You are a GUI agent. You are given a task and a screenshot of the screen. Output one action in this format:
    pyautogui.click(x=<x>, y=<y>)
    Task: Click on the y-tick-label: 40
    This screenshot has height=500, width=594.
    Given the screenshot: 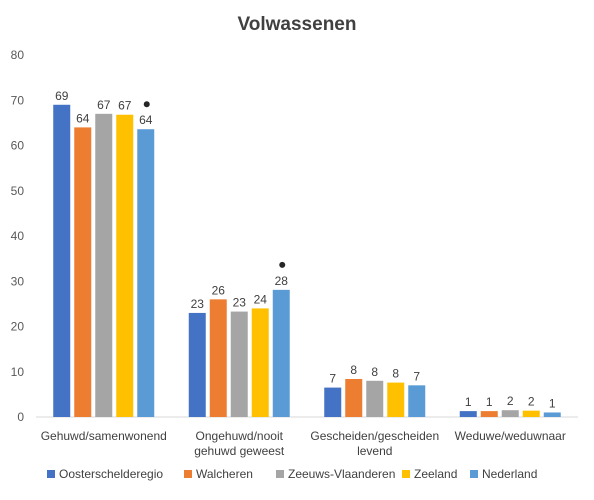 What is the action you would take?
    pyautogui.click(x=18, y=236)
    